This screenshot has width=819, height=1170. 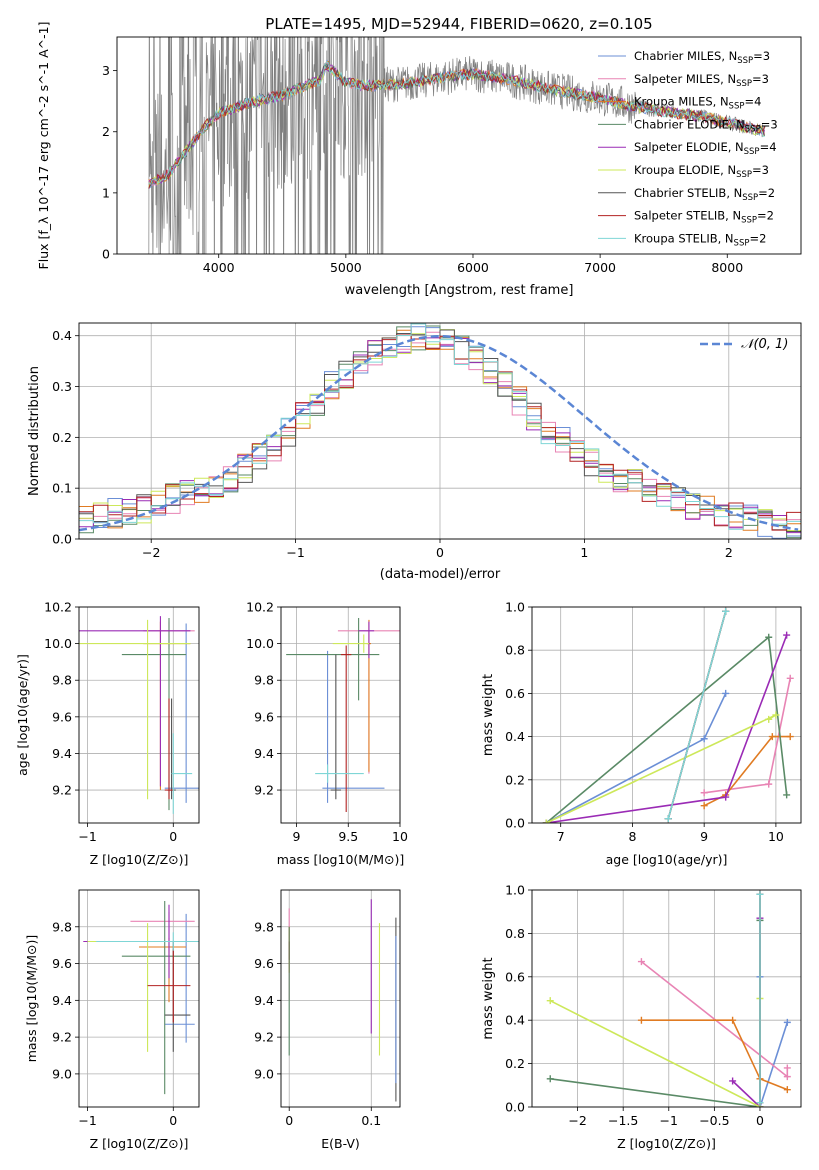 What do you see at coordinates (106, 254) in the screenshot?
I see `y-tick-label: 0` at bounding box center [106, 254].